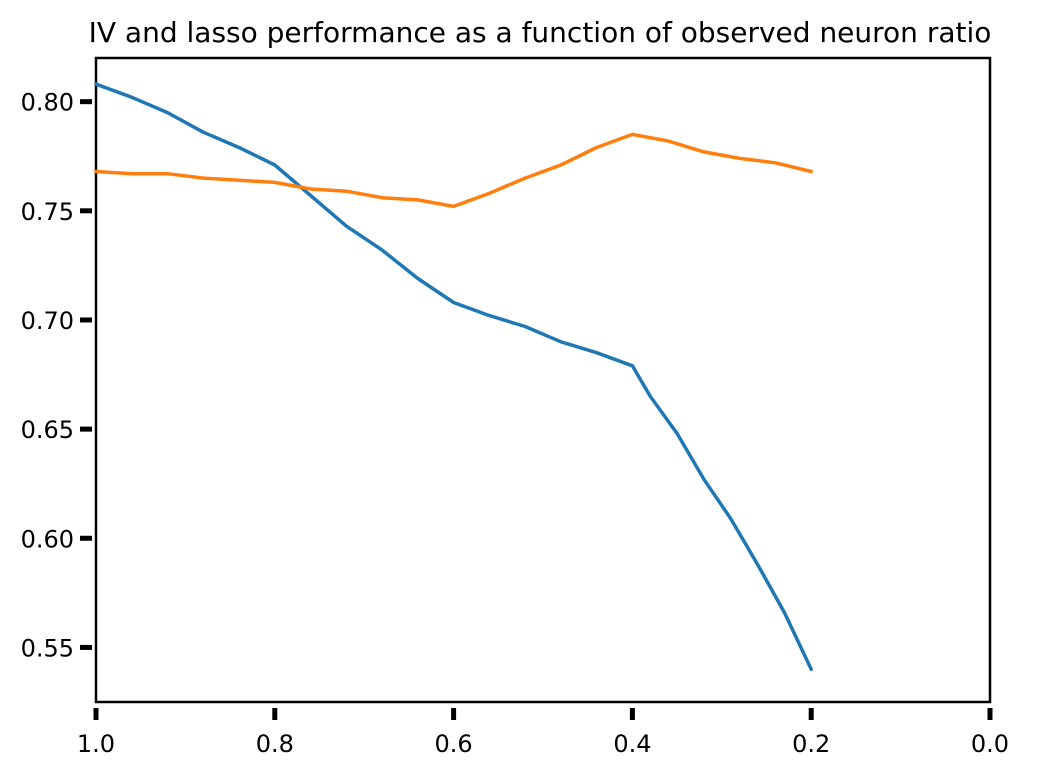  Describe the element at coordinates (47, 103) in the screenshot. I see `y-tick-label: 0.80` at that location.